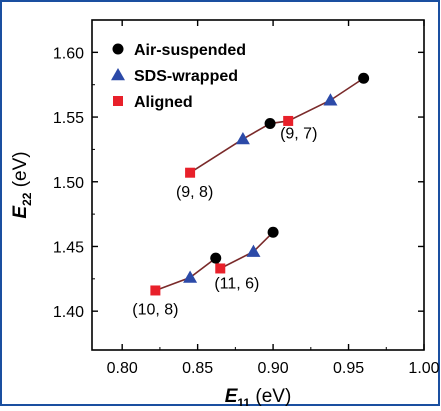 The image size is (441, 411). What do you see at coordinates (68, 118) in the screenshot?
I see `y-tick-label: 1.55` at bounding box center [68, 118].